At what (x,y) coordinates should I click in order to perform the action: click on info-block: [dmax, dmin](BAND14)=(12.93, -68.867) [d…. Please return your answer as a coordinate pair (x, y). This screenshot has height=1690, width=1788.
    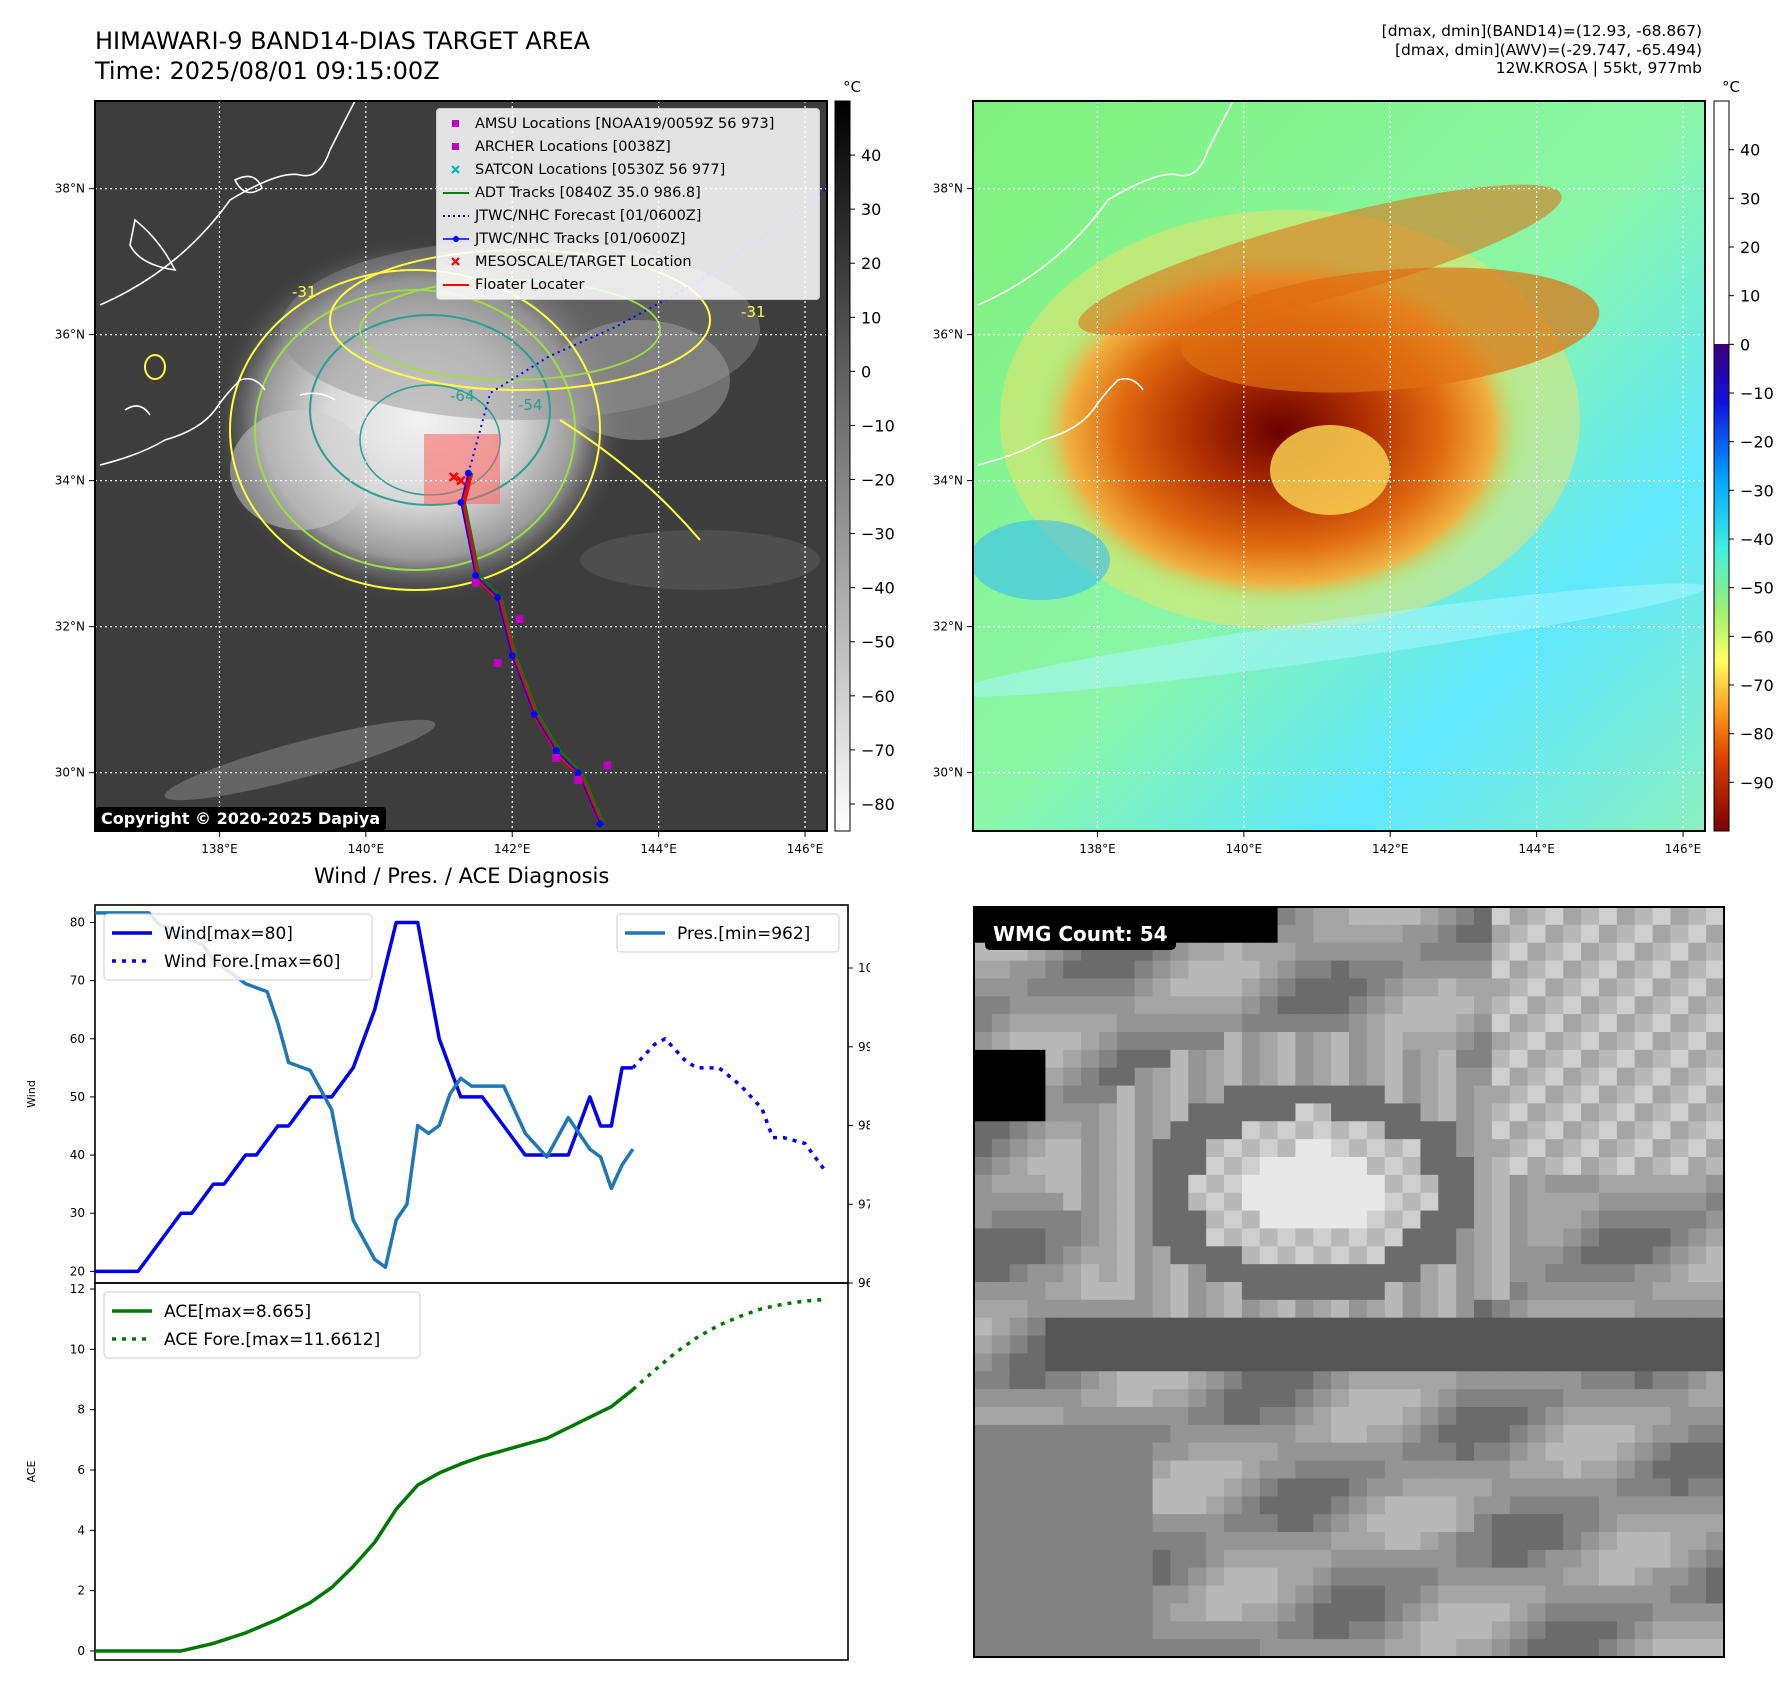
    Looking at the image, I should click on (1542, 50).